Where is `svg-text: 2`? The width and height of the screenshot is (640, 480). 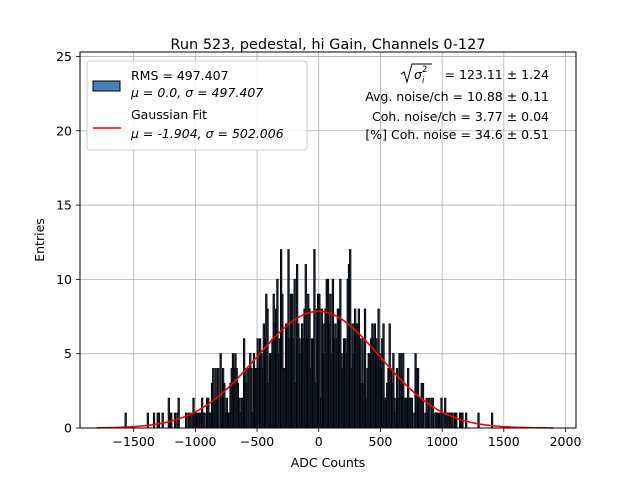
svg-text: 2 is located at coordinates (424, 70).